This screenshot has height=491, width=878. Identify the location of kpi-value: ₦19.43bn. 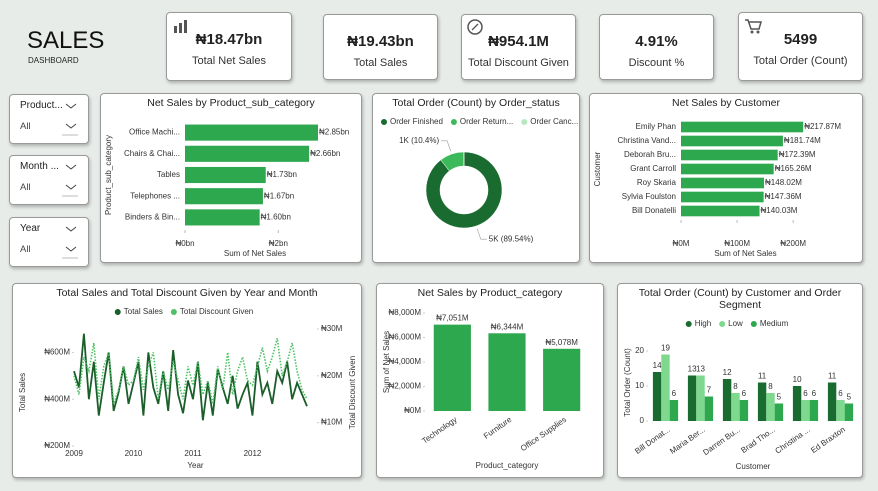
(380, 41).